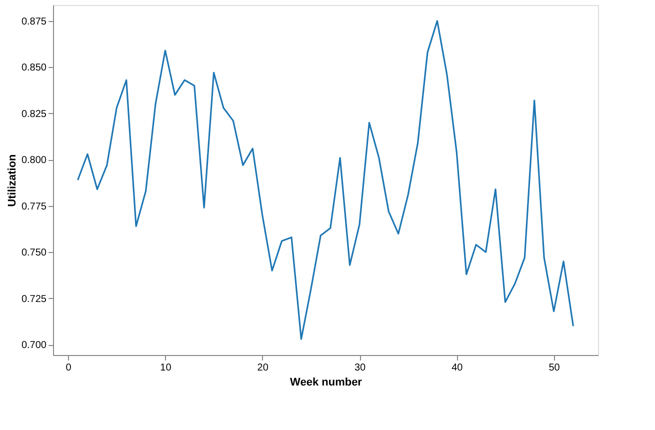 The height and width of the screenshot is (430, 655). I want to click on x-tick-label: 30, so click(360, 368).